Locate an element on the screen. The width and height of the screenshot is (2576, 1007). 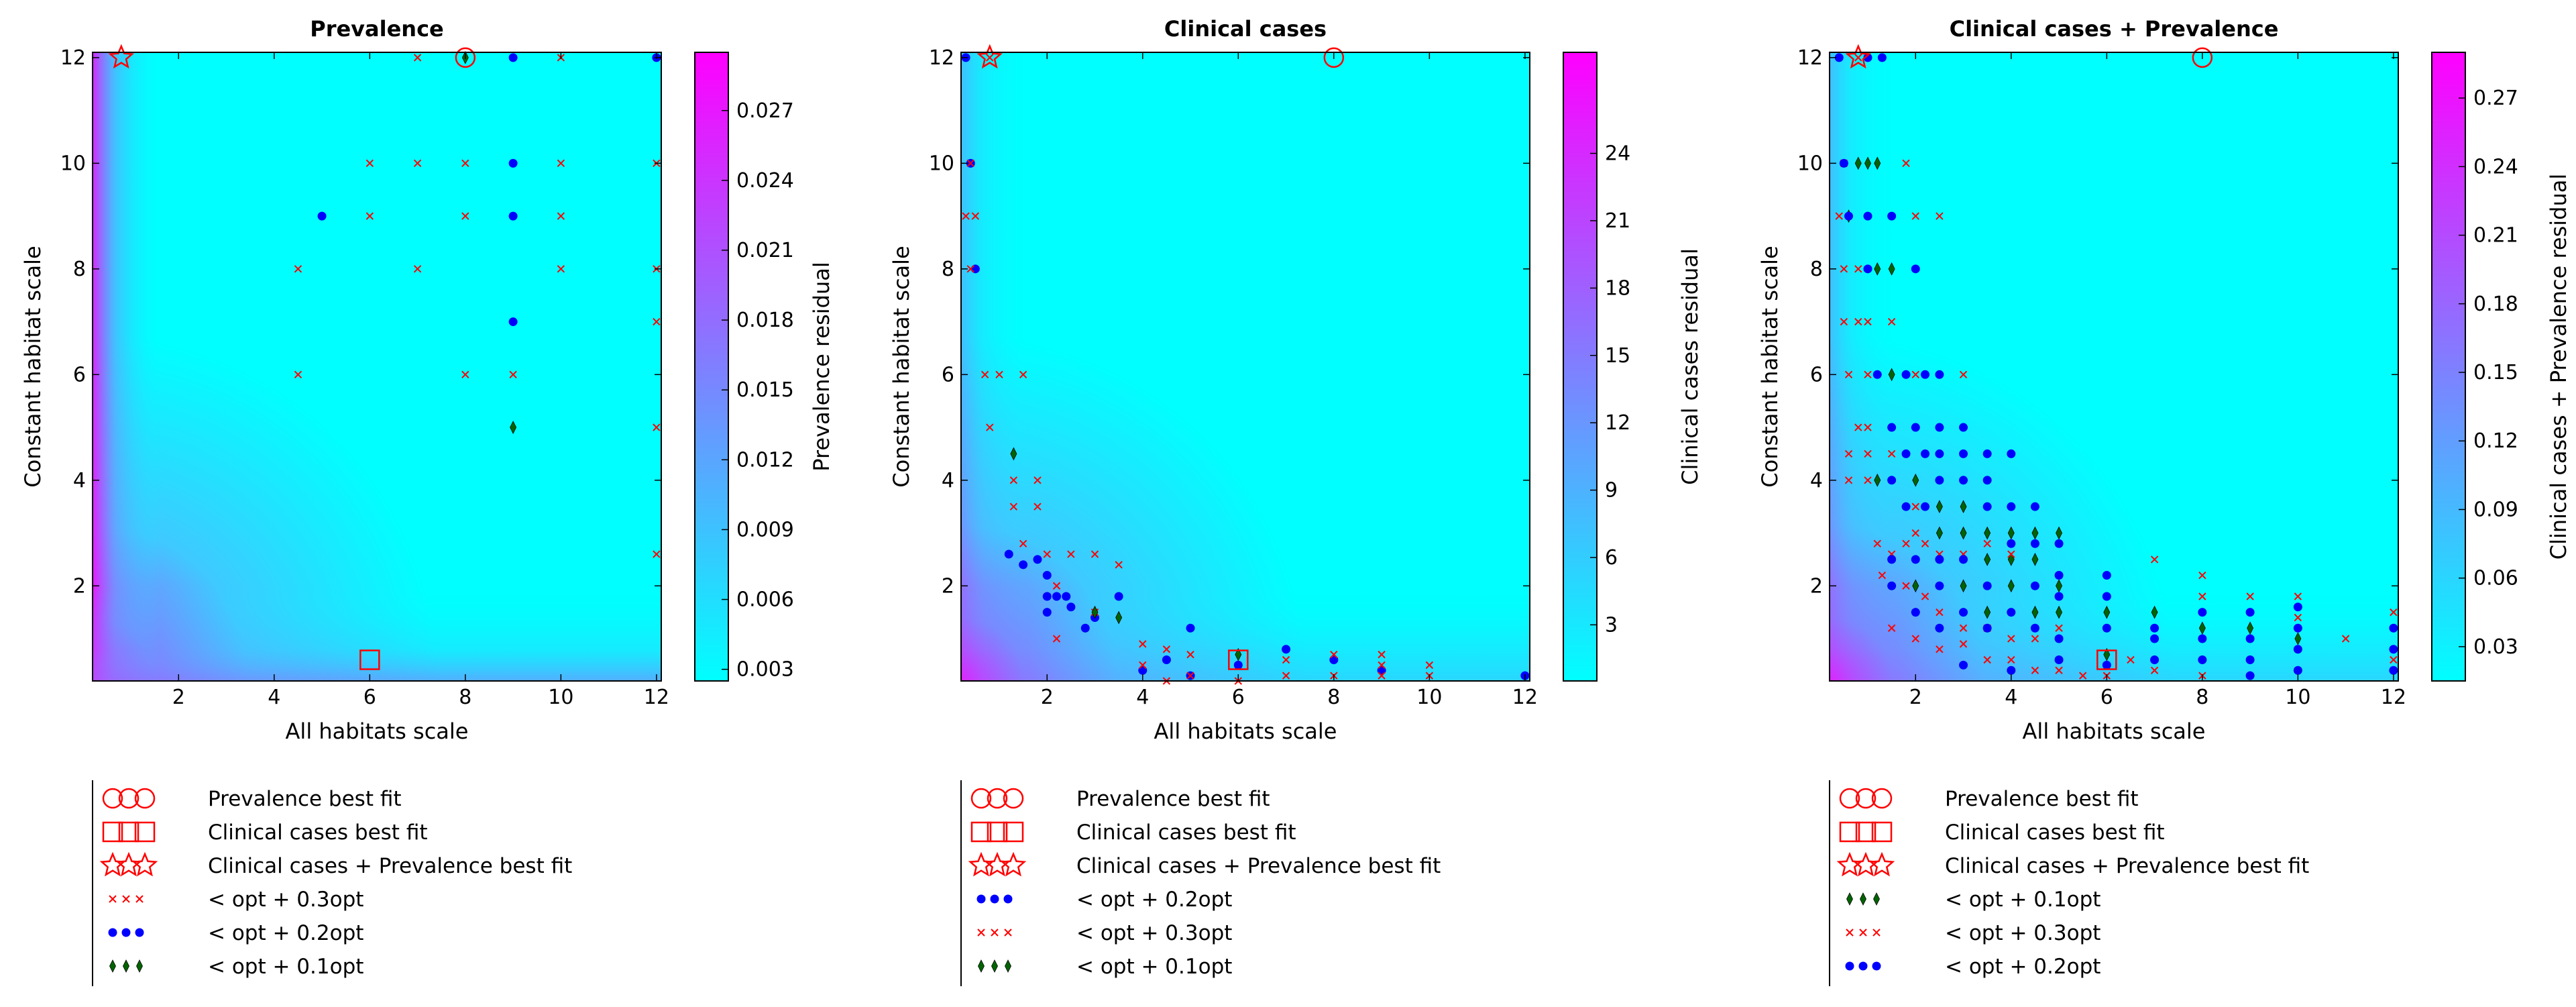
chart-title: Clinical cases is located at coordinates (1245, 29).